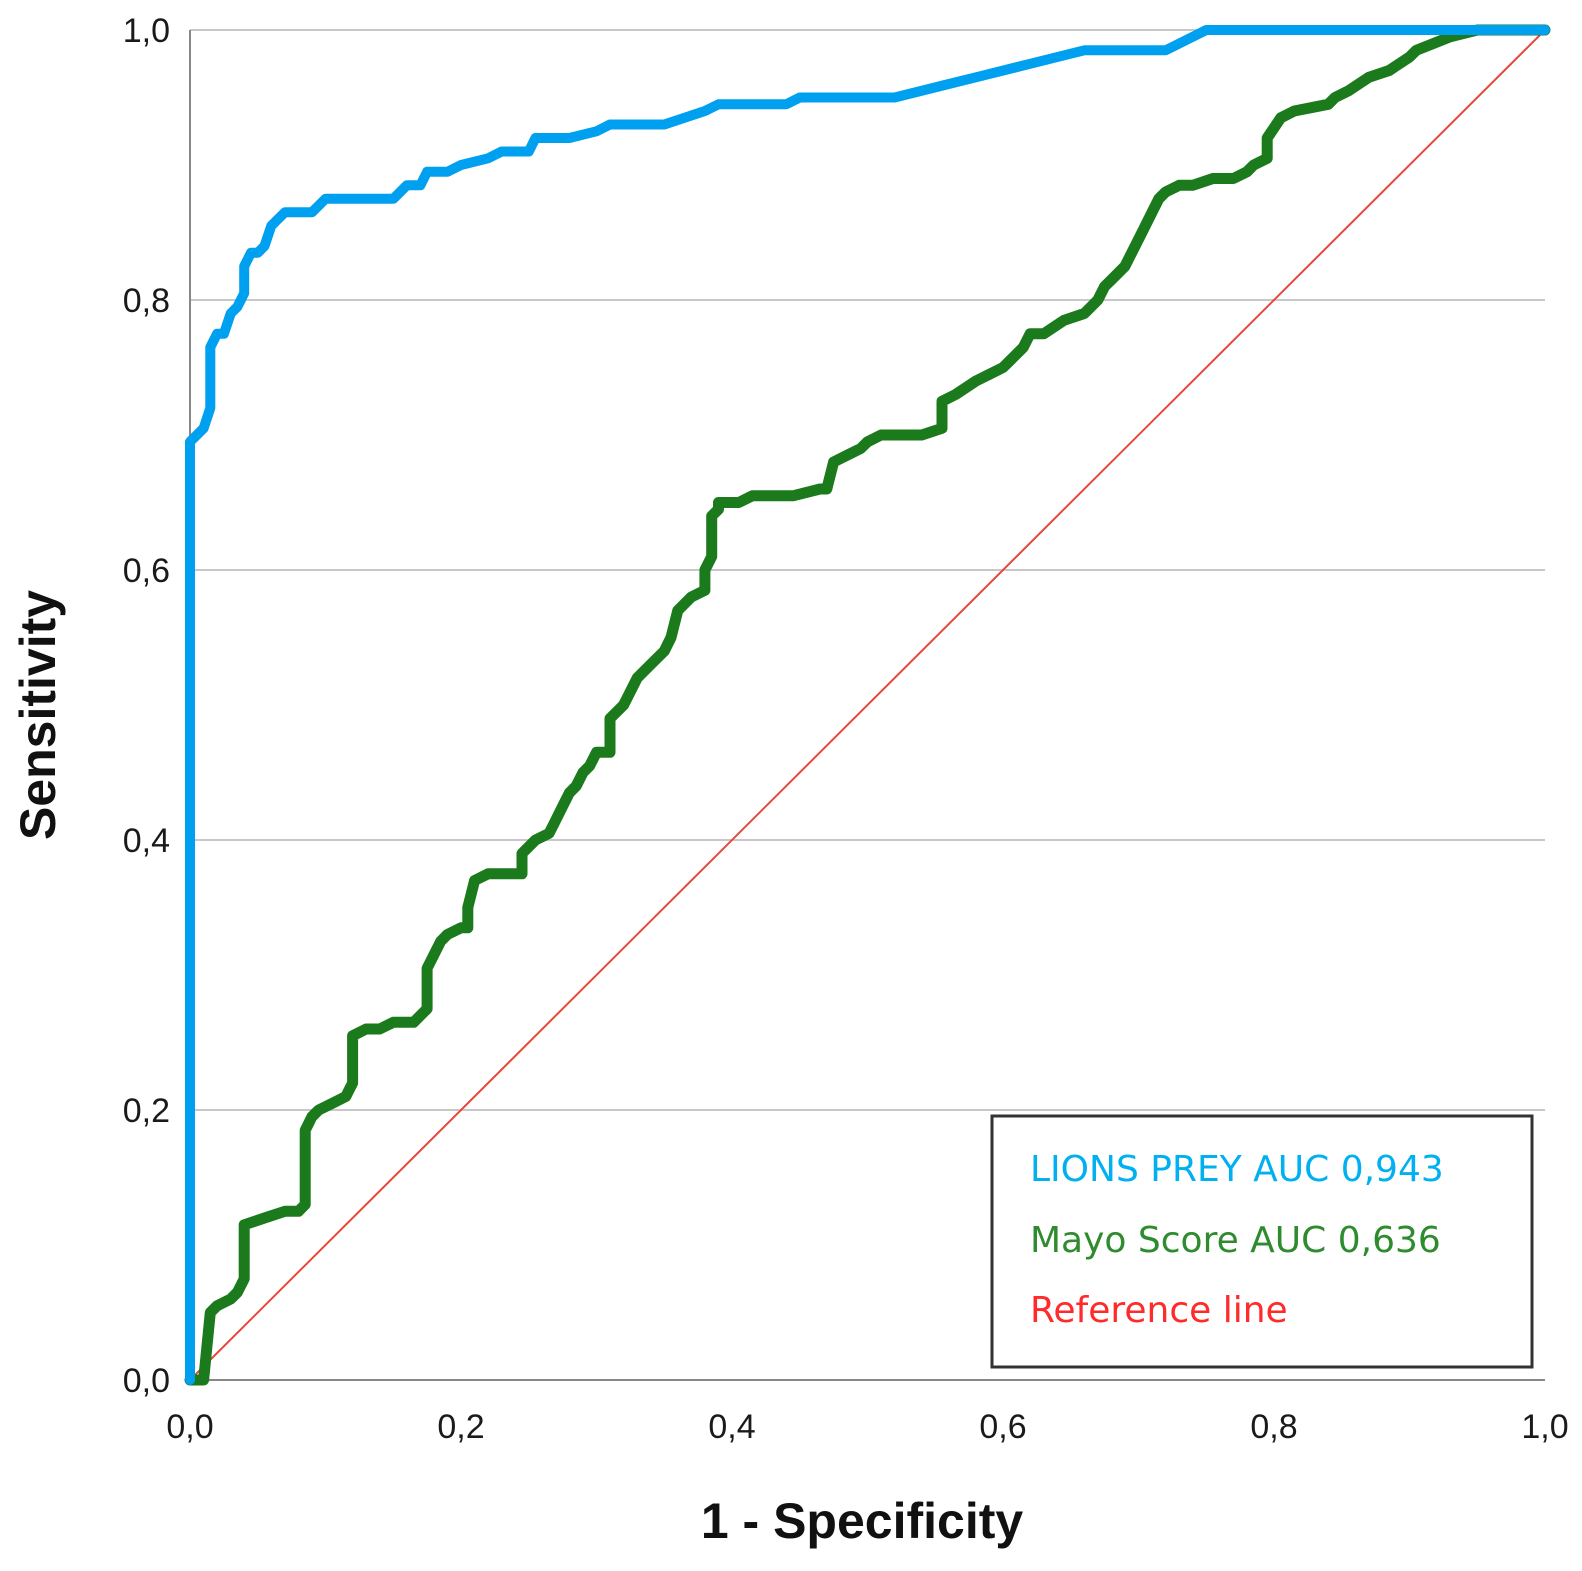 The image size is (1582, 1571). I want to click on legend-entry-lions-prey: LIONS PREY AUC 0,943, so click(1237, 1169).